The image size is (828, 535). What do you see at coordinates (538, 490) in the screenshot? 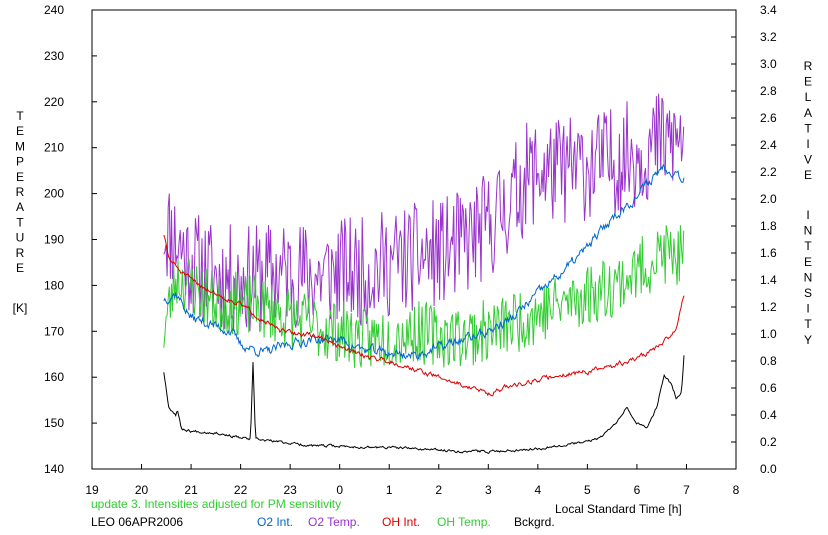
I see `x-axis-tick-label: 4` at bounding box center [538, 490].